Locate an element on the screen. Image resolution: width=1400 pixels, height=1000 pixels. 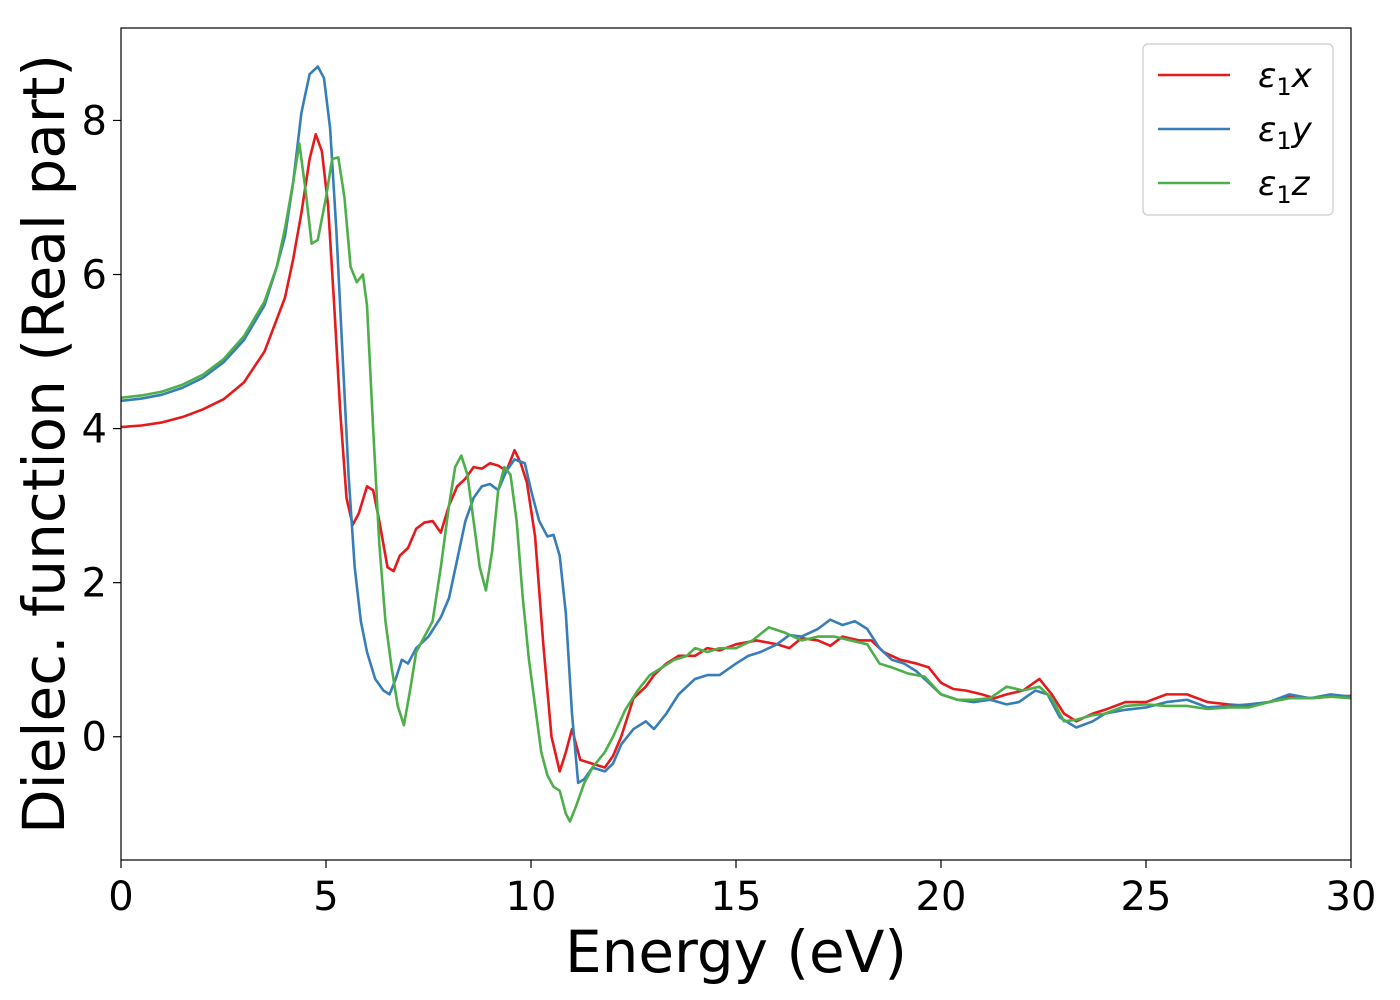
y-tick-label: 2 is located at coordinates (94, 584).